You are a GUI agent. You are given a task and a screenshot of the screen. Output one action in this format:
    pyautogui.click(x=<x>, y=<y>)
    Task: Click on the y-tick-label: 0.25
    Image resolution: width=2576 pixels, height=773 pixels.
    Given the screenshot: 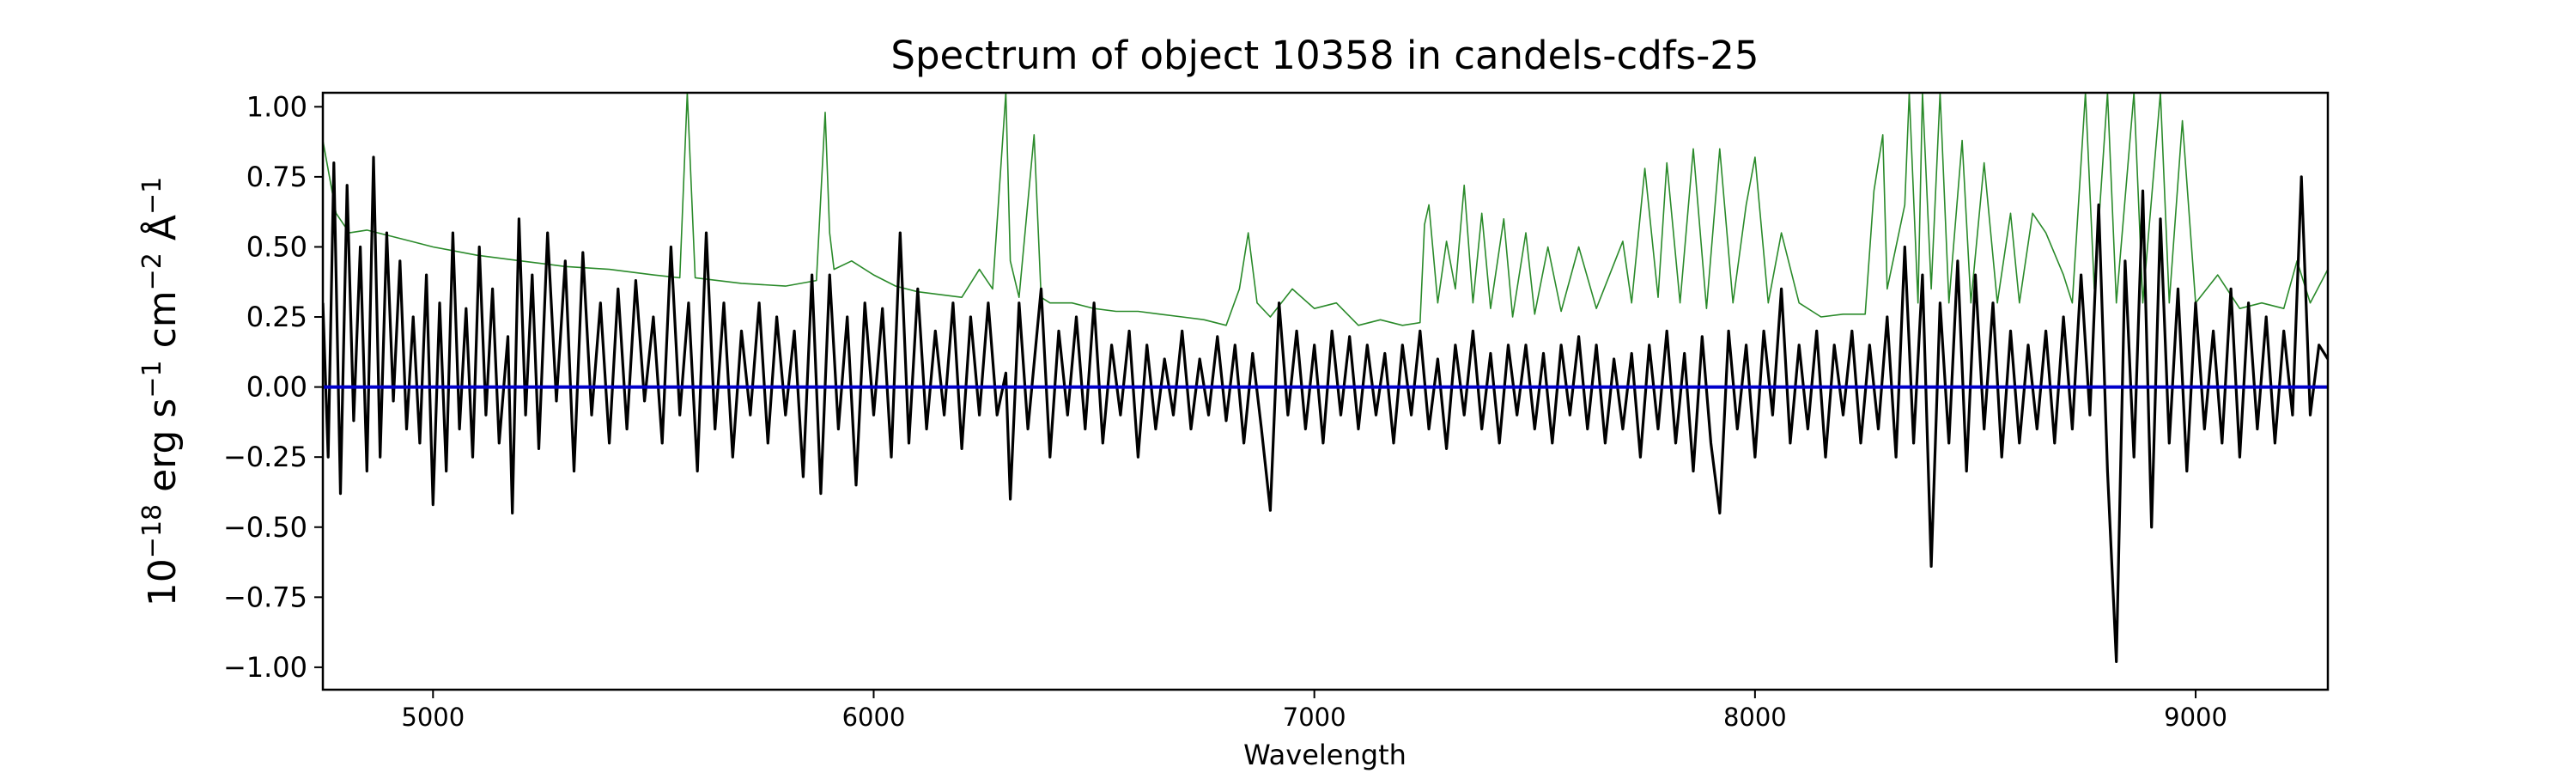 What is the action you would take?
    pyautogui.click(x=276, y=317)
    